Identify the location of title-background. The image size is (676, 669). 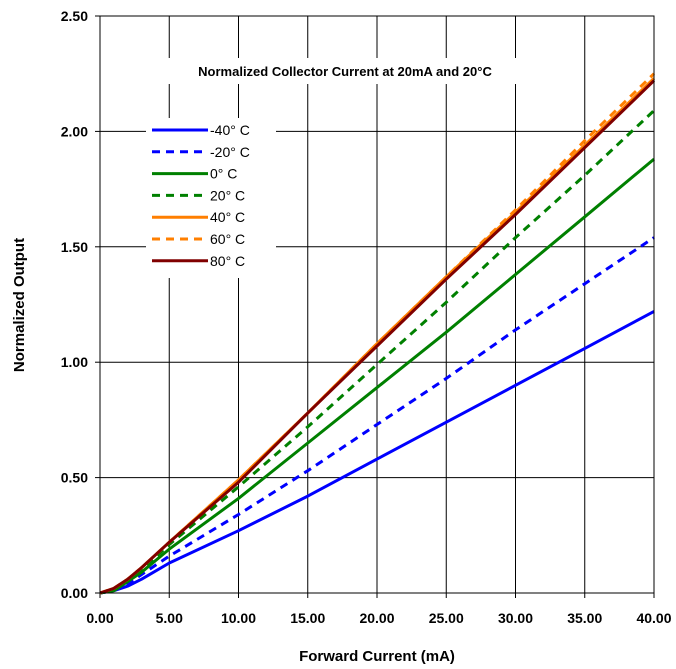
(345, 71).